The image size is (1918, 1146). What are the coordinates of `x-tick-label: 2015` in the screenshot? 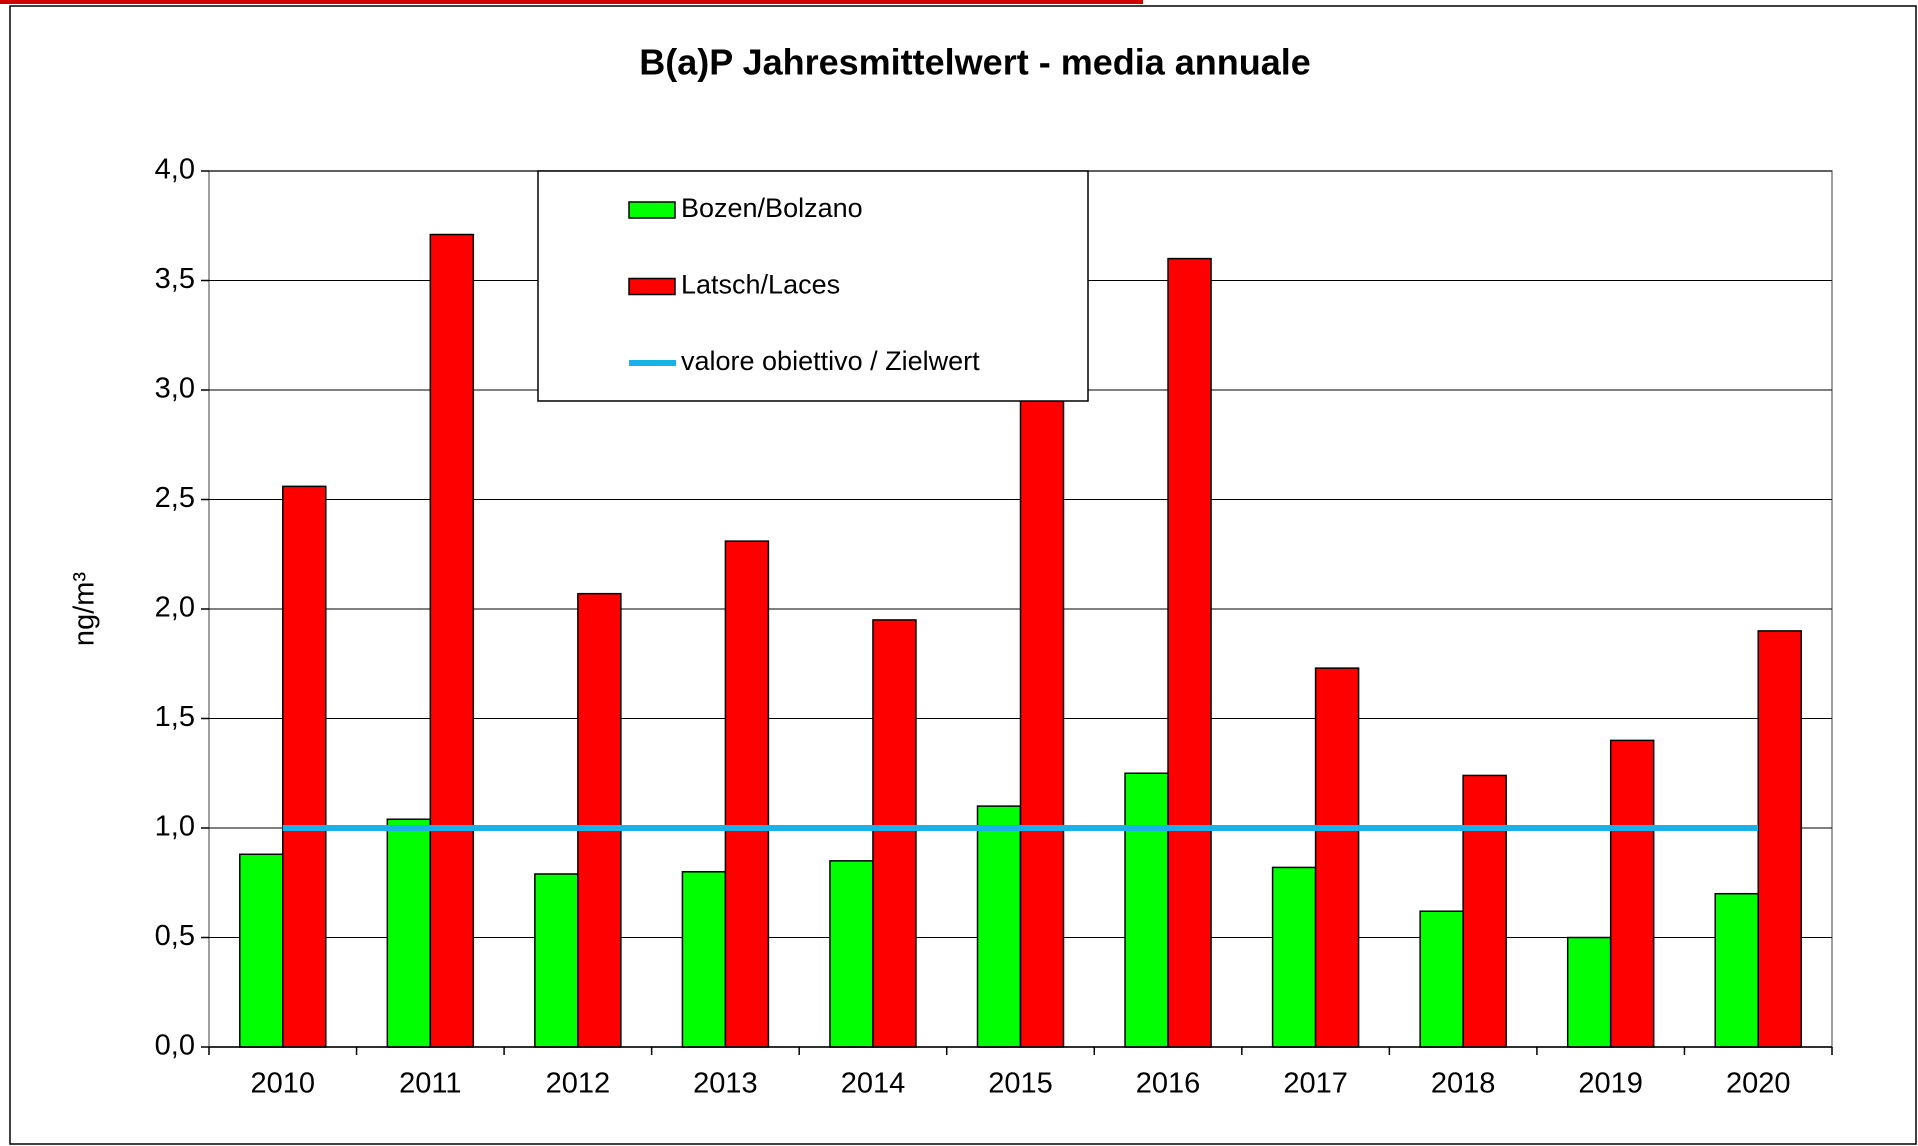 It's located at (1020, 1084).